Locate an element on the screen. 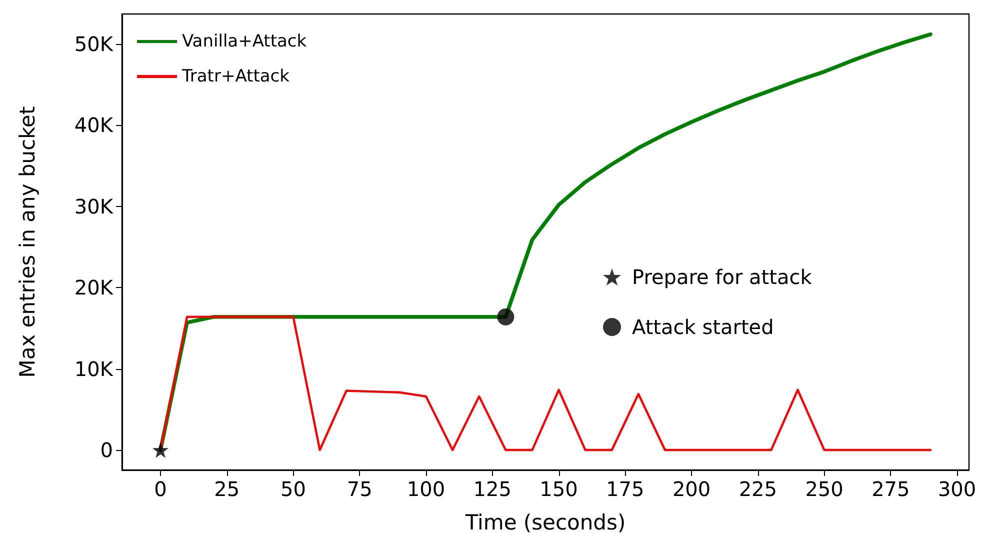 The image size is (985, 549). y-axis-title: Max entries in any bucket is located at coordinates (28, 242).